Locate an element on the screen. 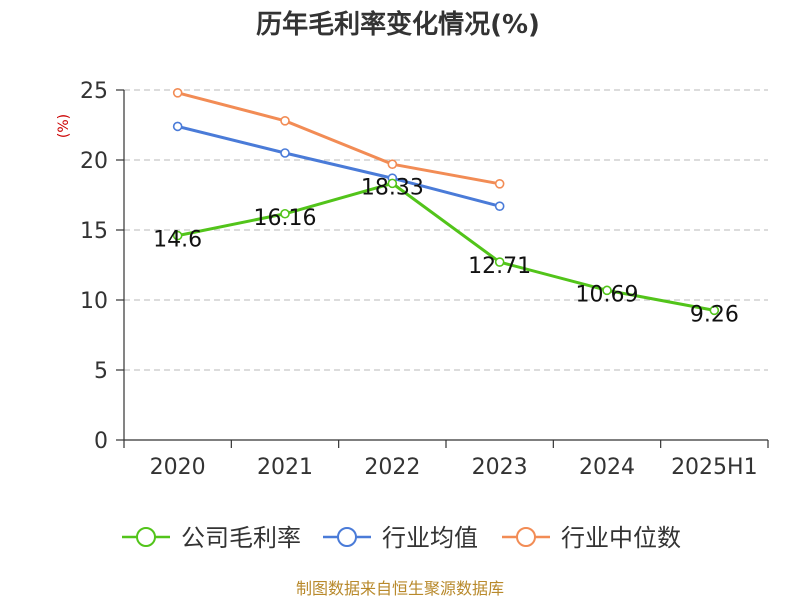 The width and height of the screenshot is (800, 600). data-label: 14.6 is located at coordinates (177, 240).